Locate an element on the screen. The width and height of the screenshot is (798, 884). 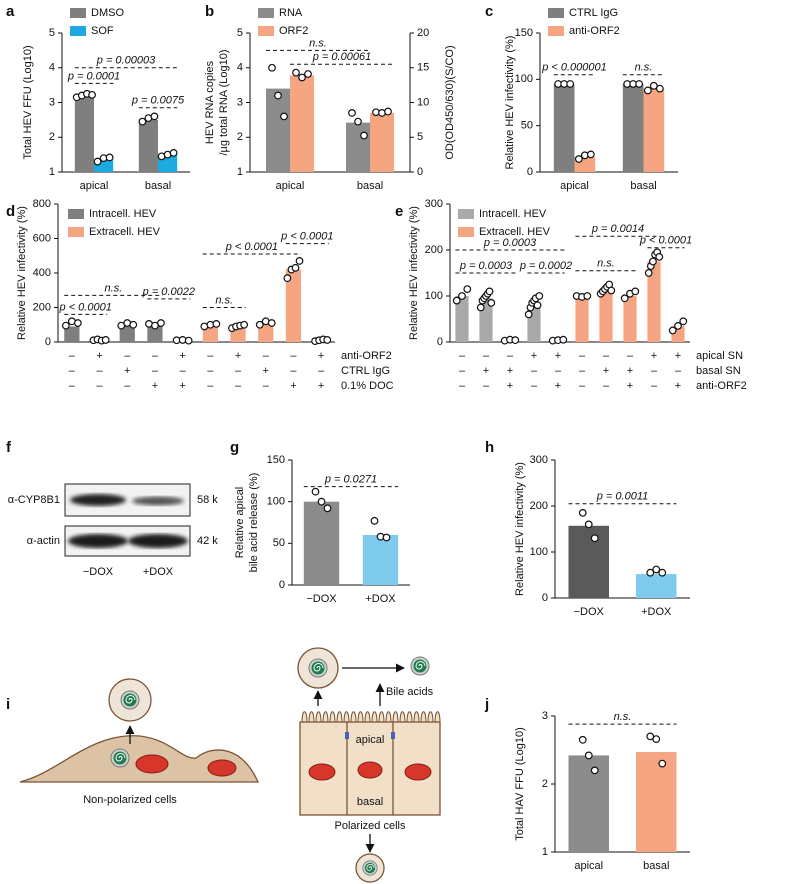
y2-axis-label: OD(OD450/630)(S/CO) is located at coordinates (450, 102).